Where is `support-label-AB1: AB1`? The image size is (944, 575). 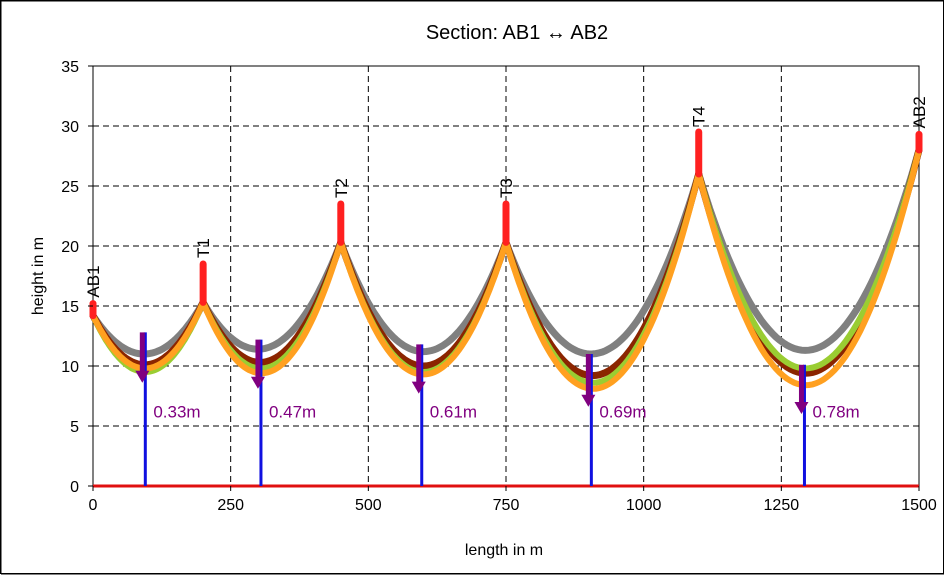
support-label-AB1: AB1 is located at coordinates (93, 281).